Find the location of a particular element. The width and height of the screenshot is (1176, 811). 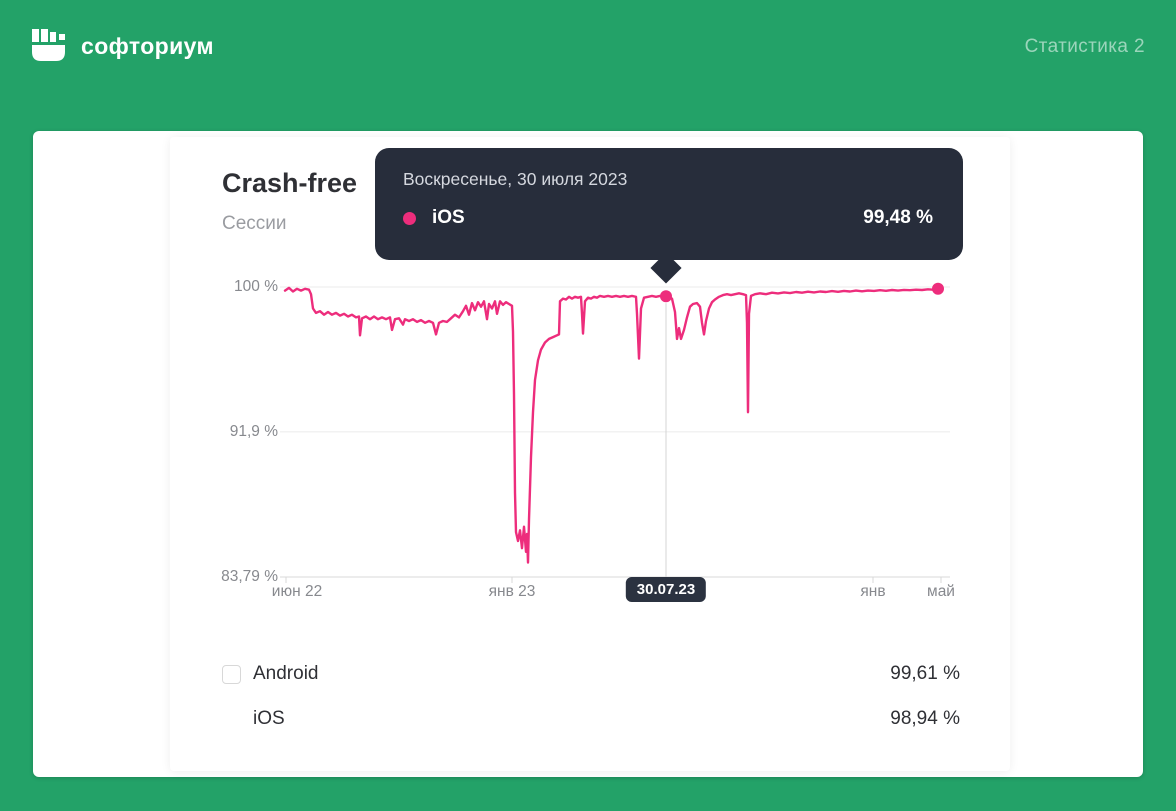

selected-date-badge: 30.07.23 is located at coordinates (666, 589).